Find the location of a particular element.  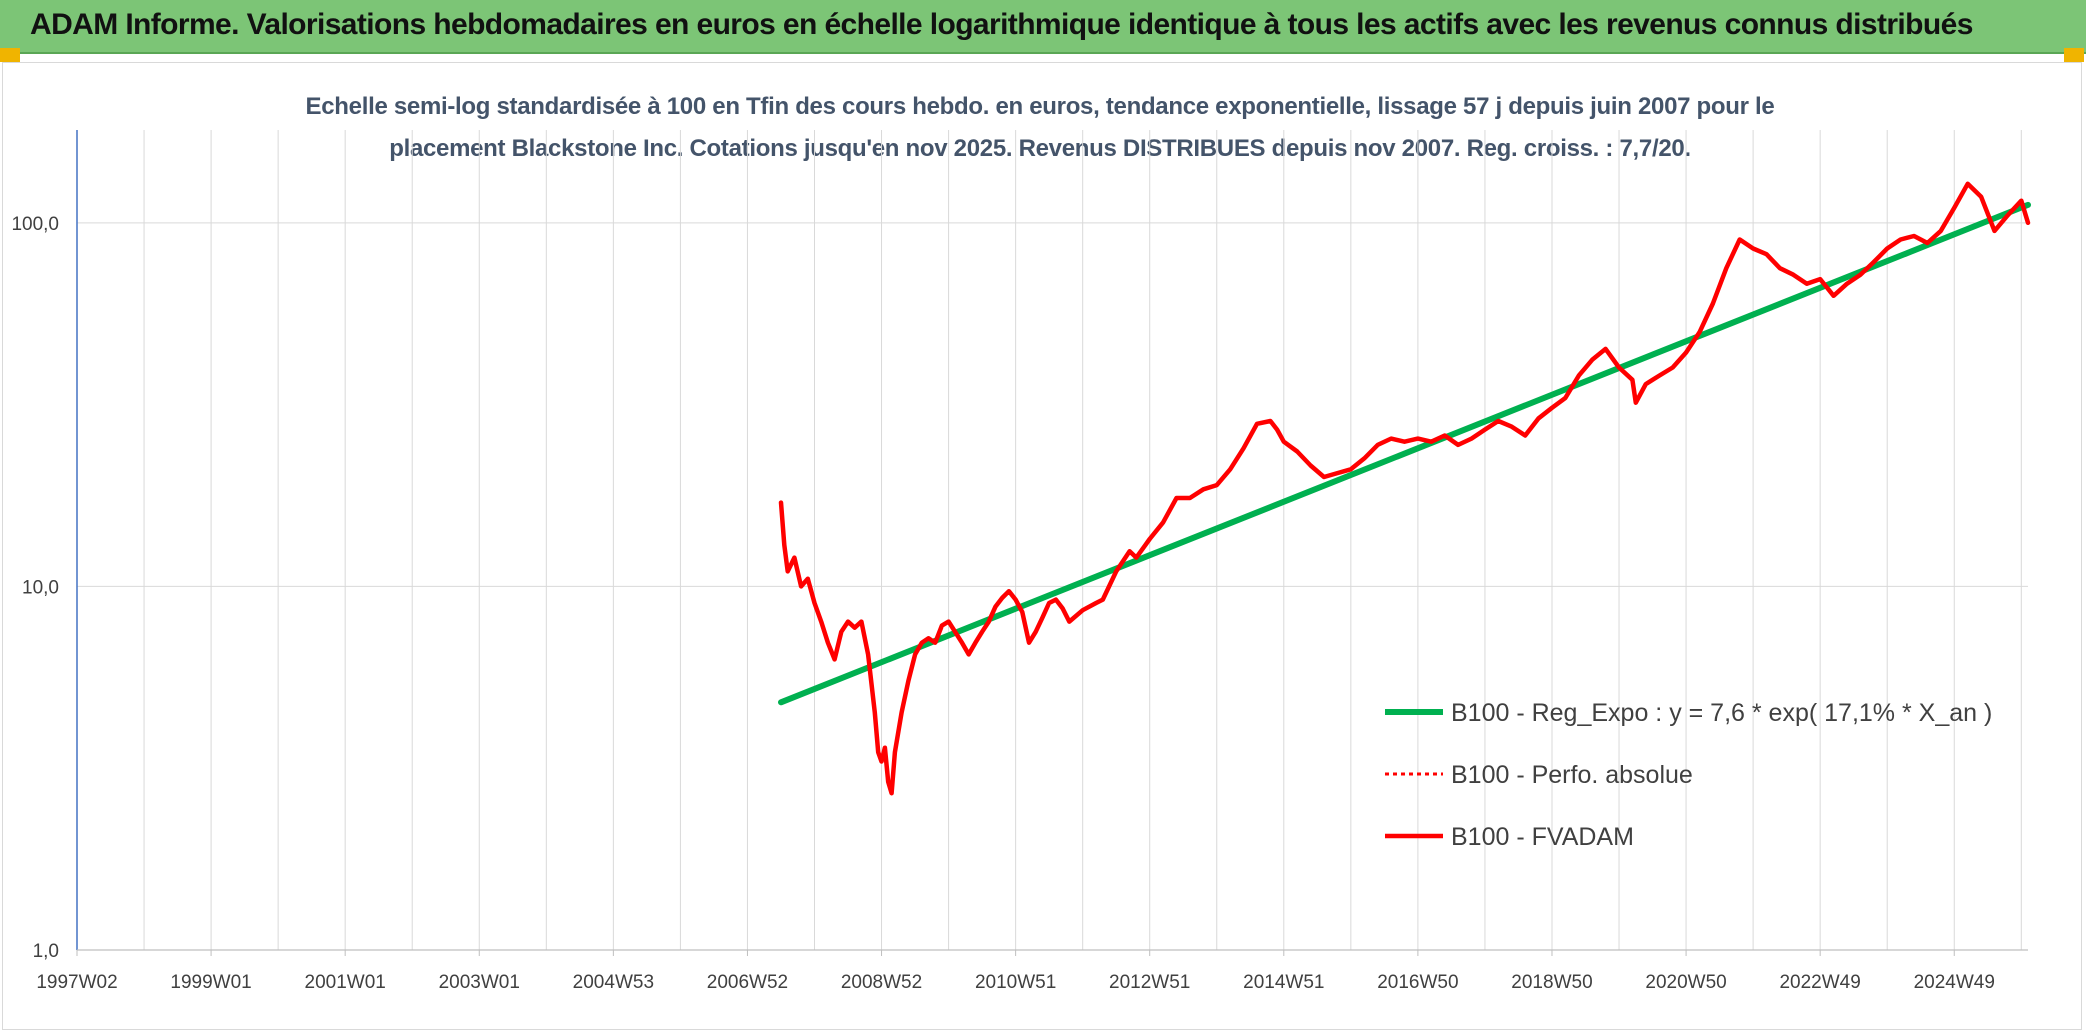

x-tick-label: 2008W52 is located at coordinates (881, 982).